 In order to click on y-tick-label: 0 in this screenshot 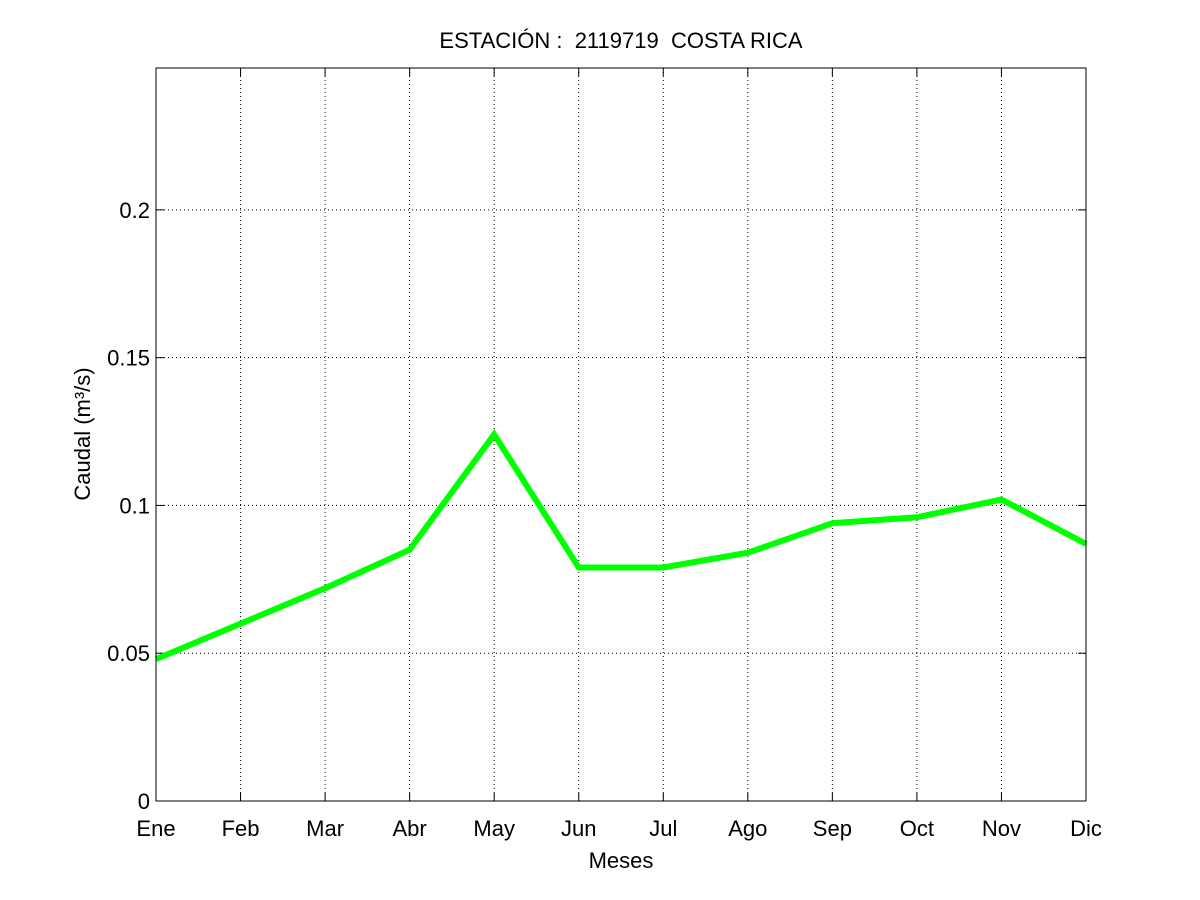, I will do `click(144, 801)`.